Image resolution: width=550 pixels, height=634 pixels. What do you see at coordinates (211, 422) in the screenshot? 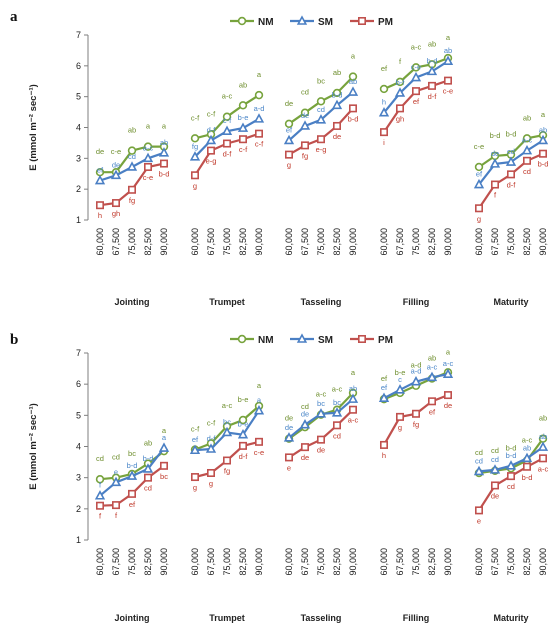
I see `significance-label-nm: c-f` at bounding box center [211, 422].